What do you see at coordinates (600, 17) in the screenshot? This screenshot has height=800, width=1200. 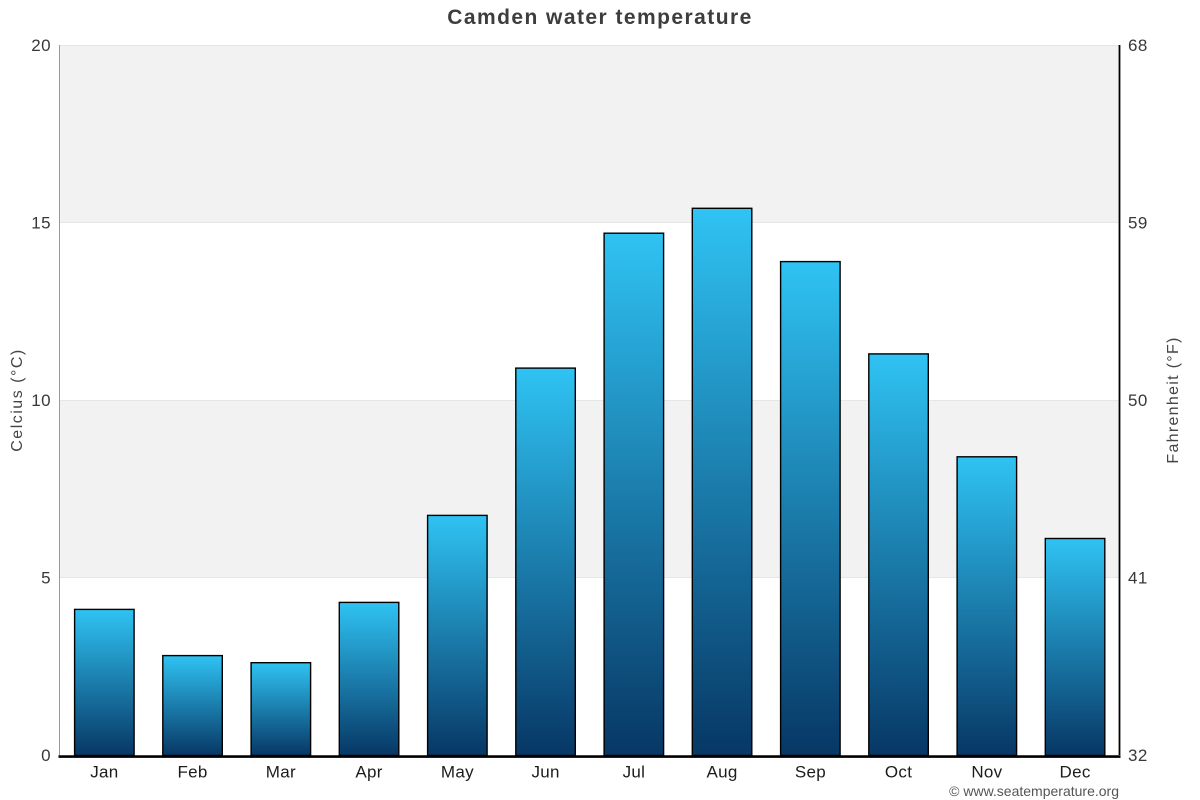 I see `svg-text: Camden water temperature` at bounding box center [600, 17].